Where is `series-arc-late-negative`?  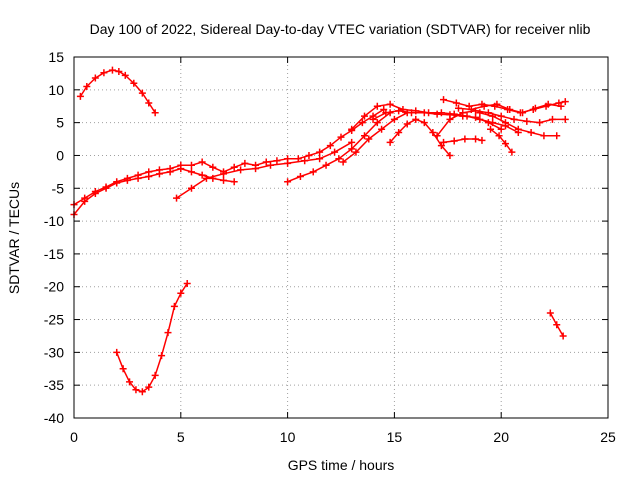
series-arc-late-negative is located at coordinates (556, 324).